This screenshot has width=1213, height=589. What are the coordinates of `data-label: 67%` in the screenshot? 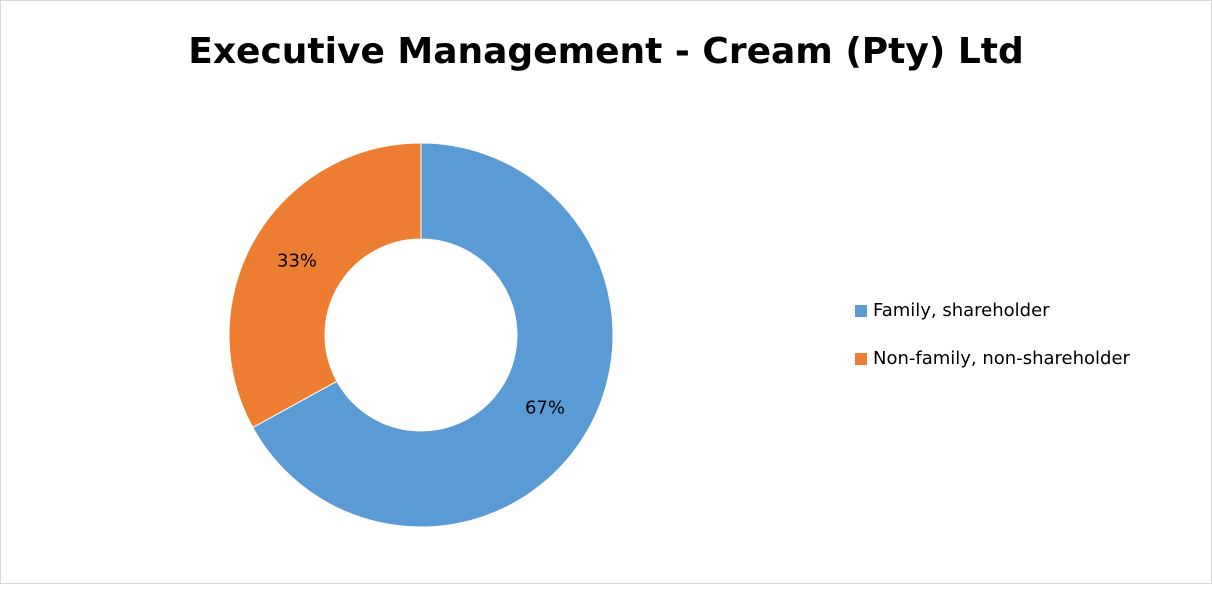 It's located at (545, 407).